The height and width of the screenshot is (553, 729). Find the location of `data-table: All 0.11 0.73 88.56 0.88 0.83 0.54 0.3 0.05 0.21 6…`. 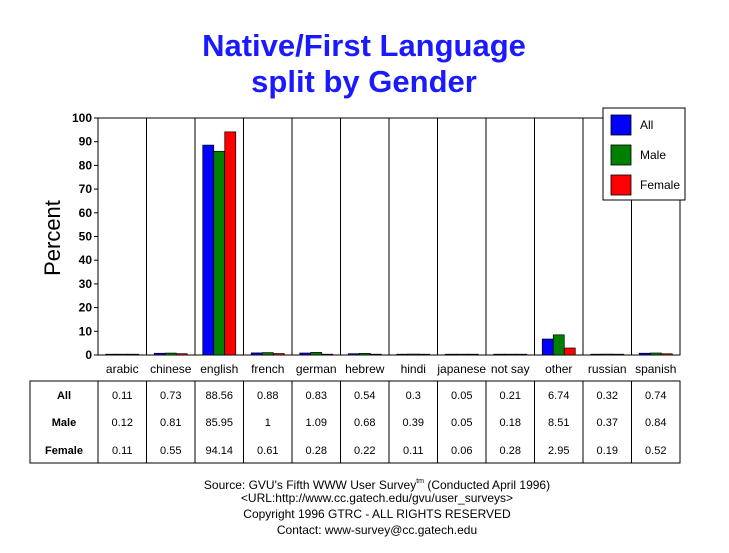

data-table: All 0.11 0.73 88.56 0.88 0.83 0.54 0.3 0.05 0.21 6… is located at coordinates (355, 422).